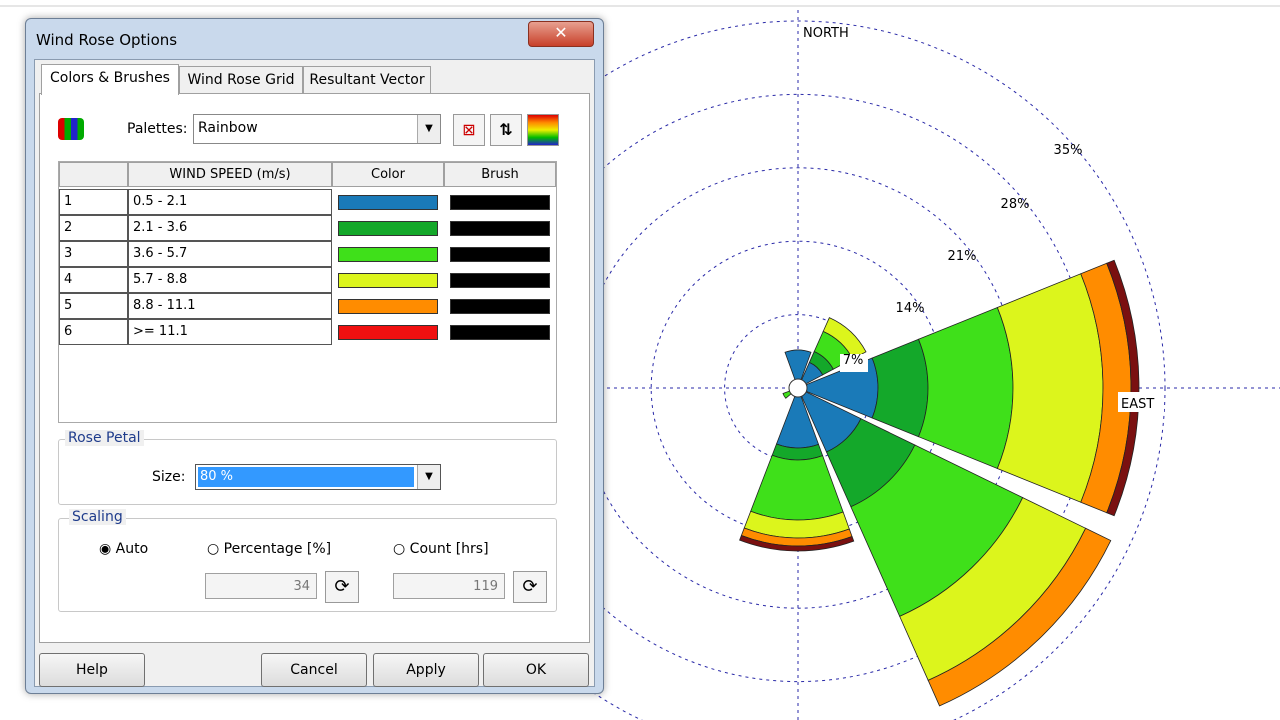  I want to click on index-cell: 1, so click(93, 202).